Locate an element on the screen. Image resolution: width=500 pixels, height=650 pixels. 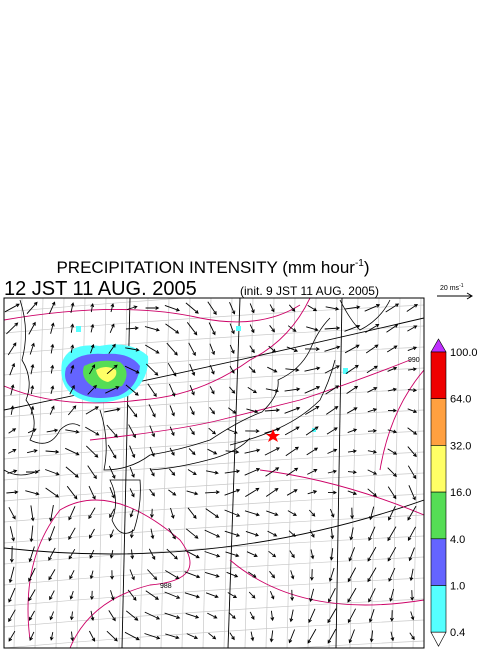
colorbar-label: 16.0 is located at coordinates (460, 493).